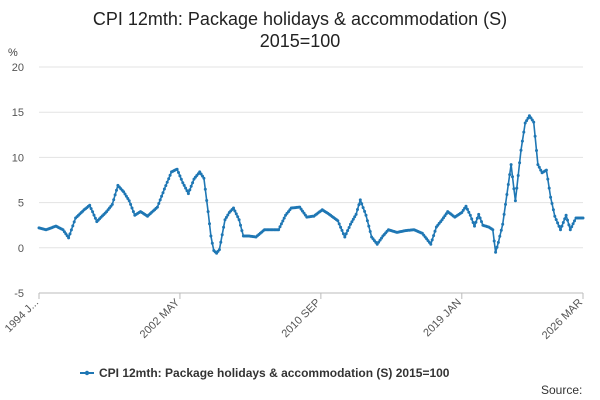 The height and width of the screenshot is (400, 600). Describe the element at coordinates (18, 181) in the screenshot. I see `y-tick-labels: -5 0 5 10 15 20` at that location.